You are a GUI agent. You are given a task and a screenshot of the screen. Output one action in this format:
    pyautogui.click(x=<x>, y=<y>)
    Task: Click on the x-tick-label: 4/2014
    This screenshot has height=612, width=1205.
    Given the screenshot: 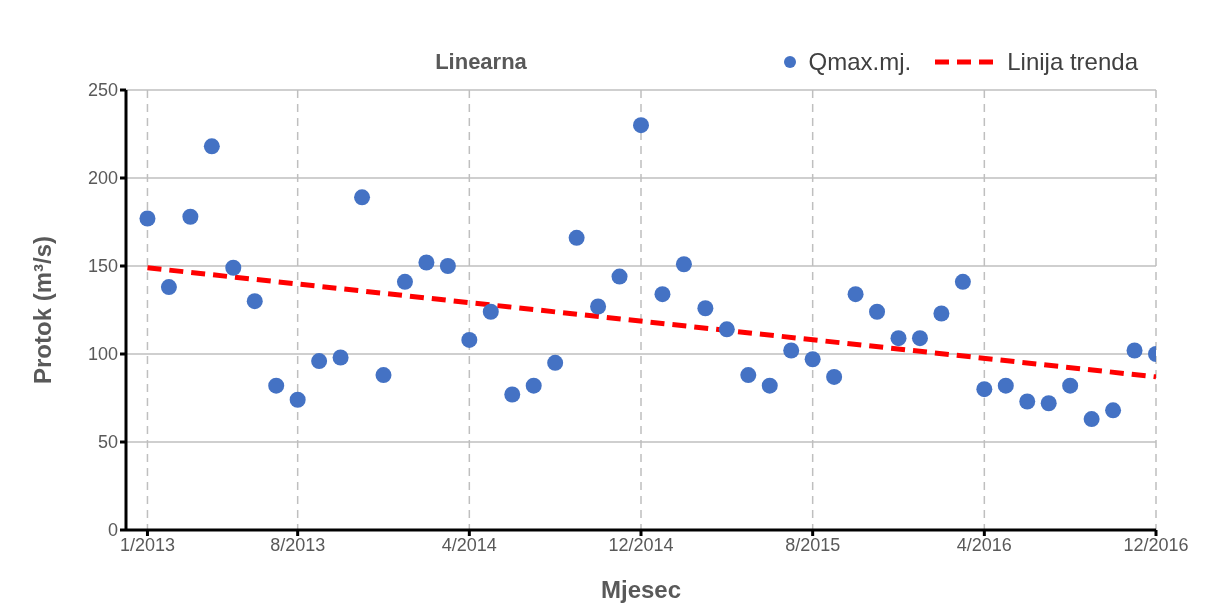 What is the action you would take?
    pyautogui.click(x=469, y=544)
    